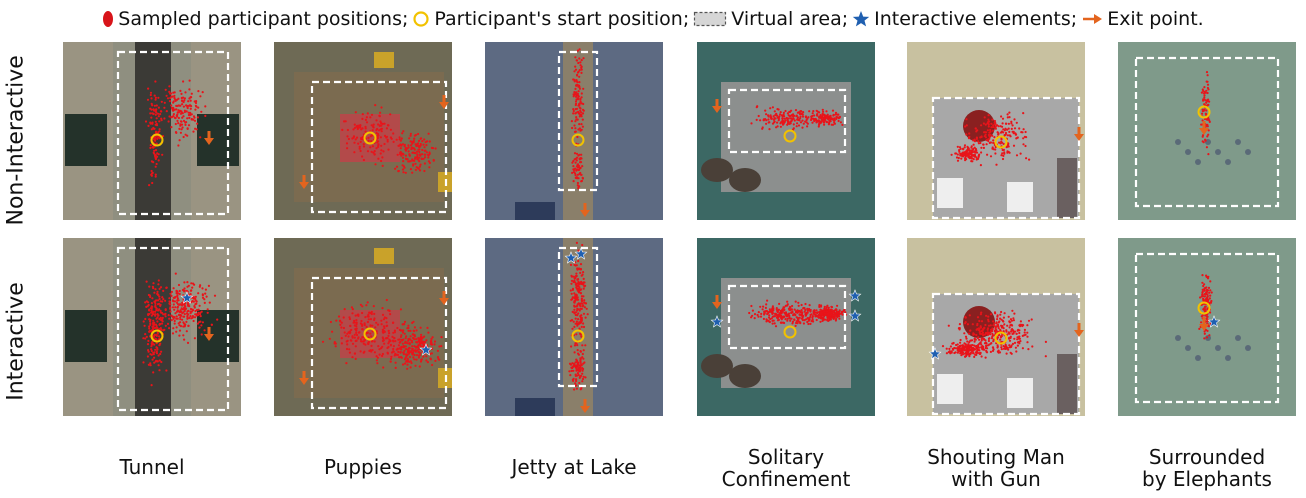 The height and width of the screenshot is (498, 1306). I want to click on row-label-non-interactive: Non-Interactive, so click(16, 140).